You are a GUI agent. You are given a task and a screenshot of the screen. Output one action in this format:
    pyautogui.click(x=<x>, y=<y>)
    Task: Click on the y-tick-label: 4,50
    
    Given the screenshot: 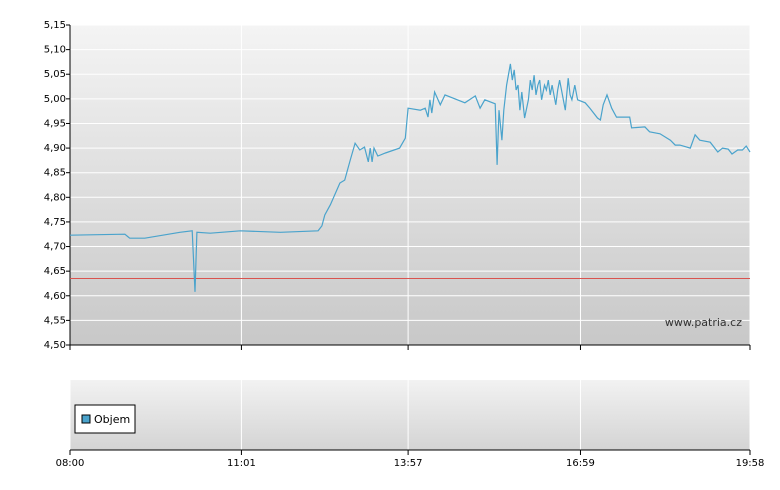 What is the action you would take?
    pyautogui.click(x=55, y=345)
    